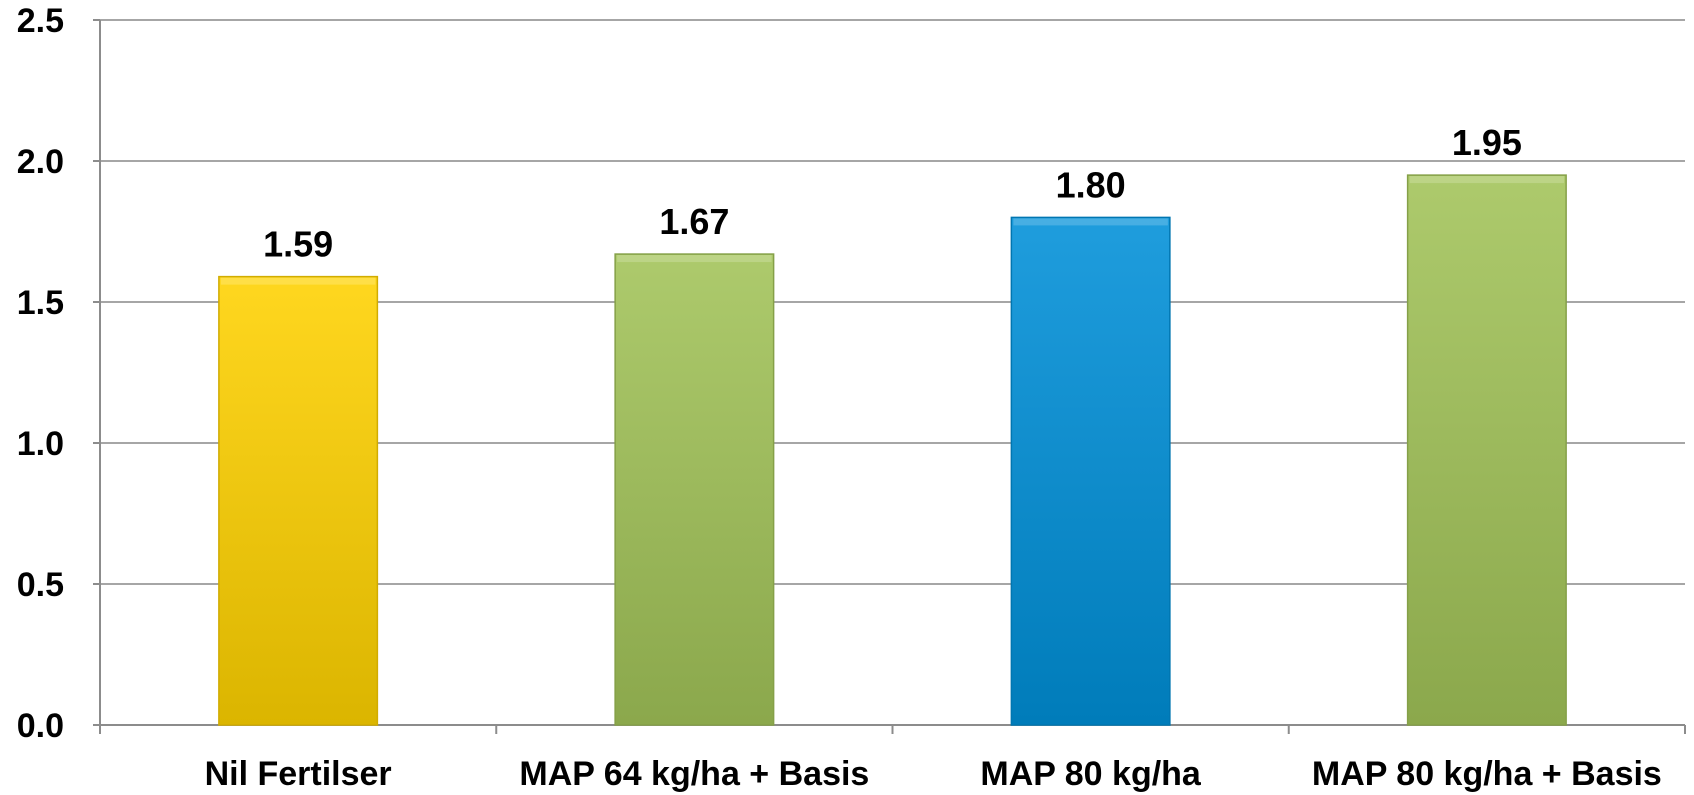  I want to click on y-tick-label: 0.5, so click(40, 585).